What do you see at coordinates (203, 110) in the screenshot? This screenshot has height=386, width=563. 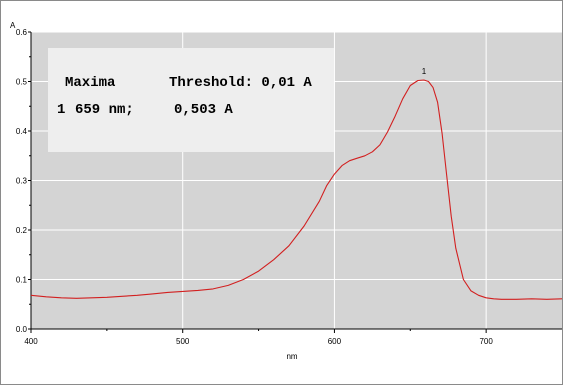 I see `peak-absorbance: 0,503 A` at bounding box center [203, 110].